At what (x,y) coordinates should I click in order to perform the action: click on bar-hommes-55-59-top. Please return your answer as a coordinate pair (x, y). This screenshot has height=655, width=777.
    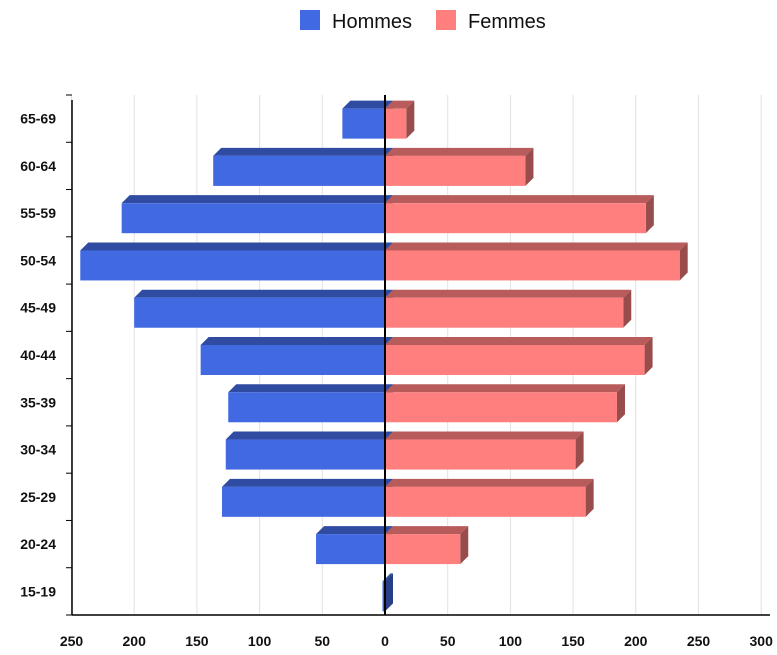
    Looking at the image, I should click on (257, 199).